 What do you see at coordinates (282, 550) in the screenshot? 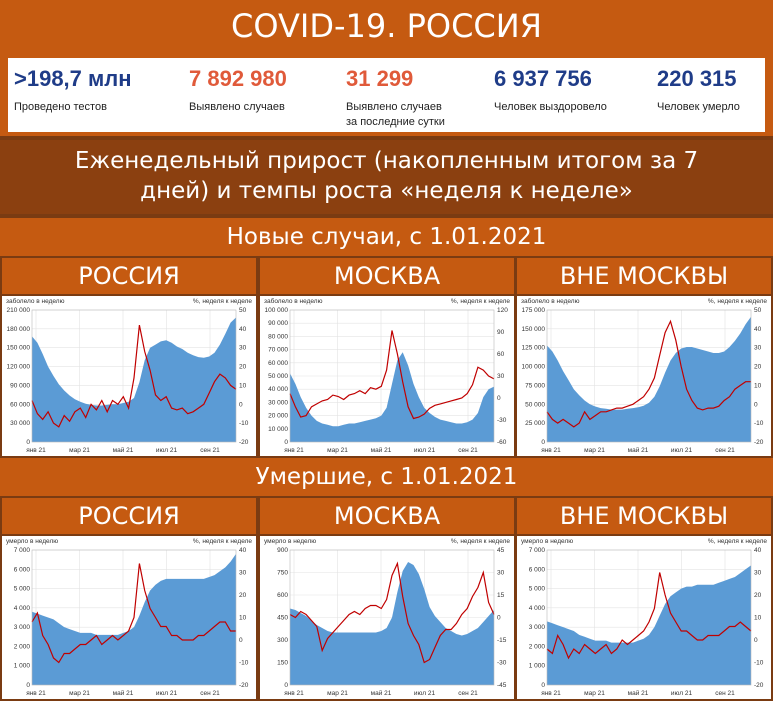
I see `y-tick-label: 900` at bounding box center [282, 550].